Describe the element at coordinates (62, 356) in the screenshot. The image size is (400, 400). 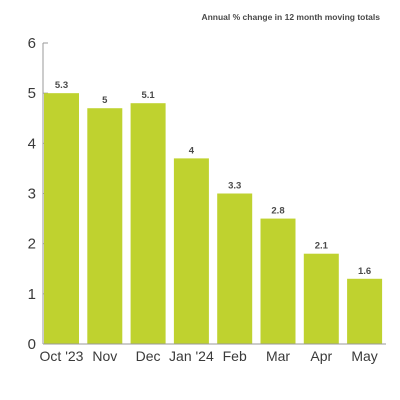
I see `x-tick-label: Oct '23` at that location.